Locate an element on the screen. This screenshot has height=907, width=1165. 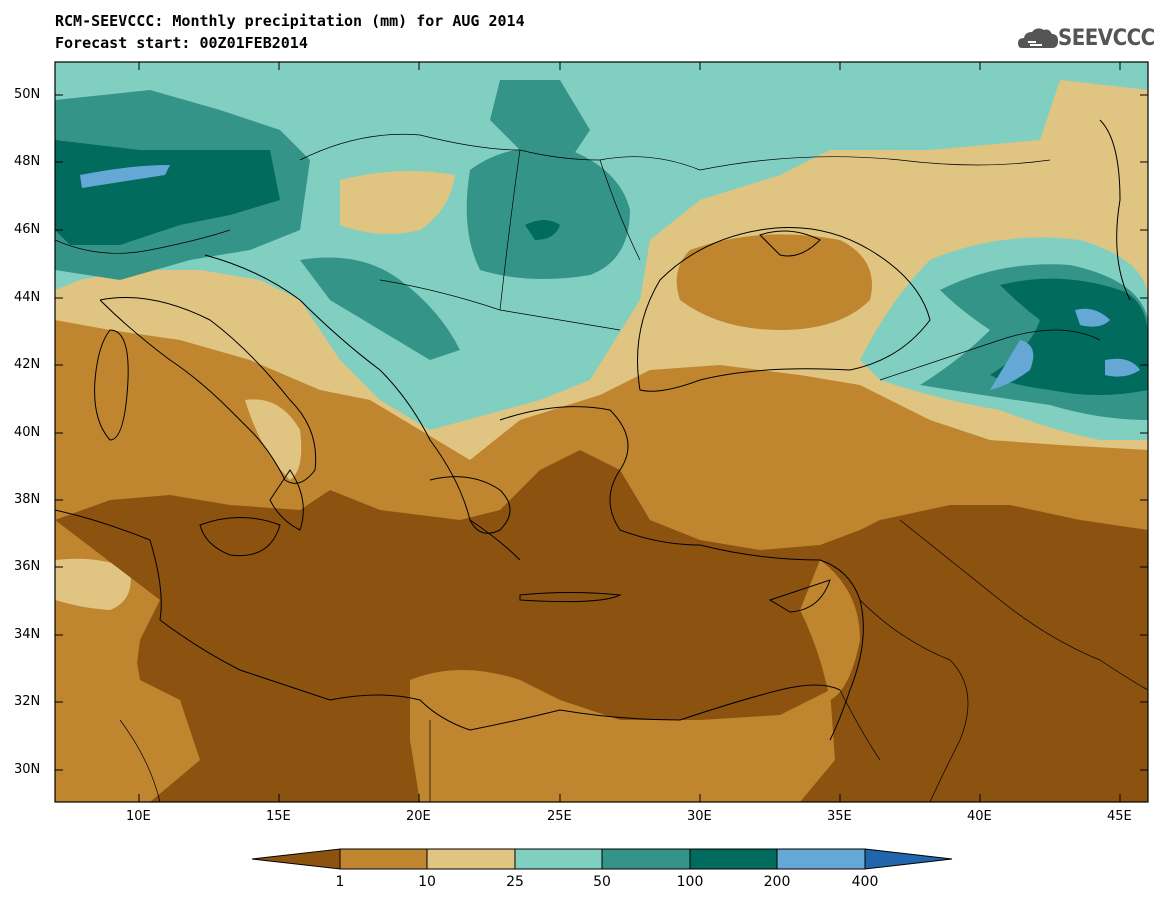
lat-label: 32N is located at coordinates (27, 701).